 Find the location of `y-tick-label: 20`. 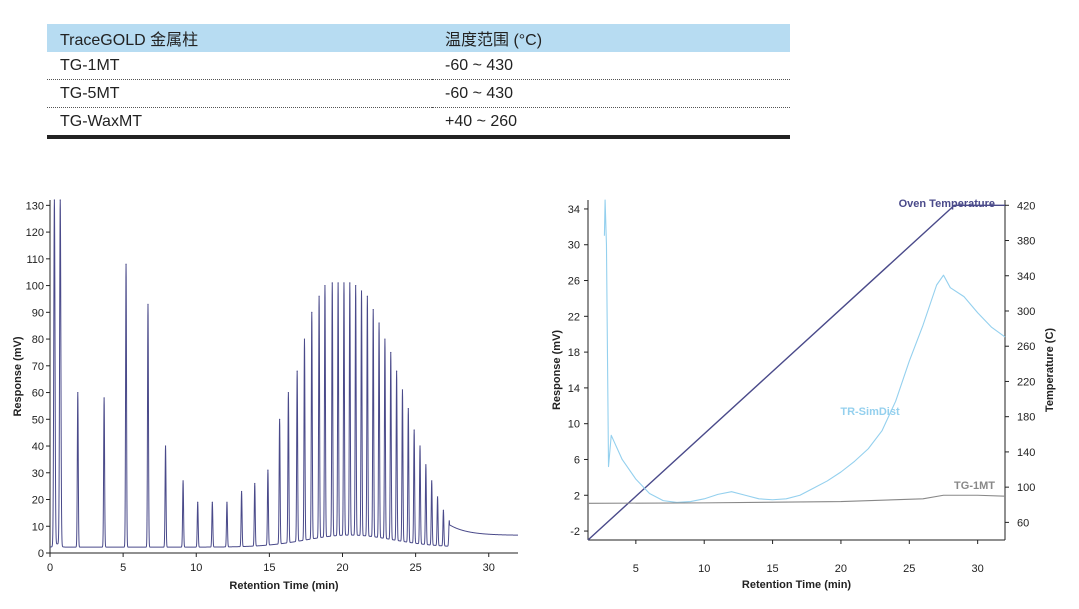

y-tick-label: 20 is located at coordinates (38, 501).